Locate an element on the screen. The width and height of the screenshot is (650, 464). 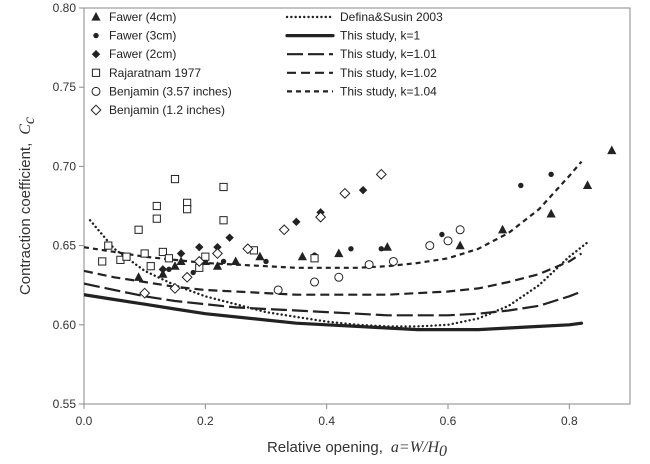
x-axis: 0.0 0.2 0.4 0.6 0.8 is located at coordinates (327, 416).